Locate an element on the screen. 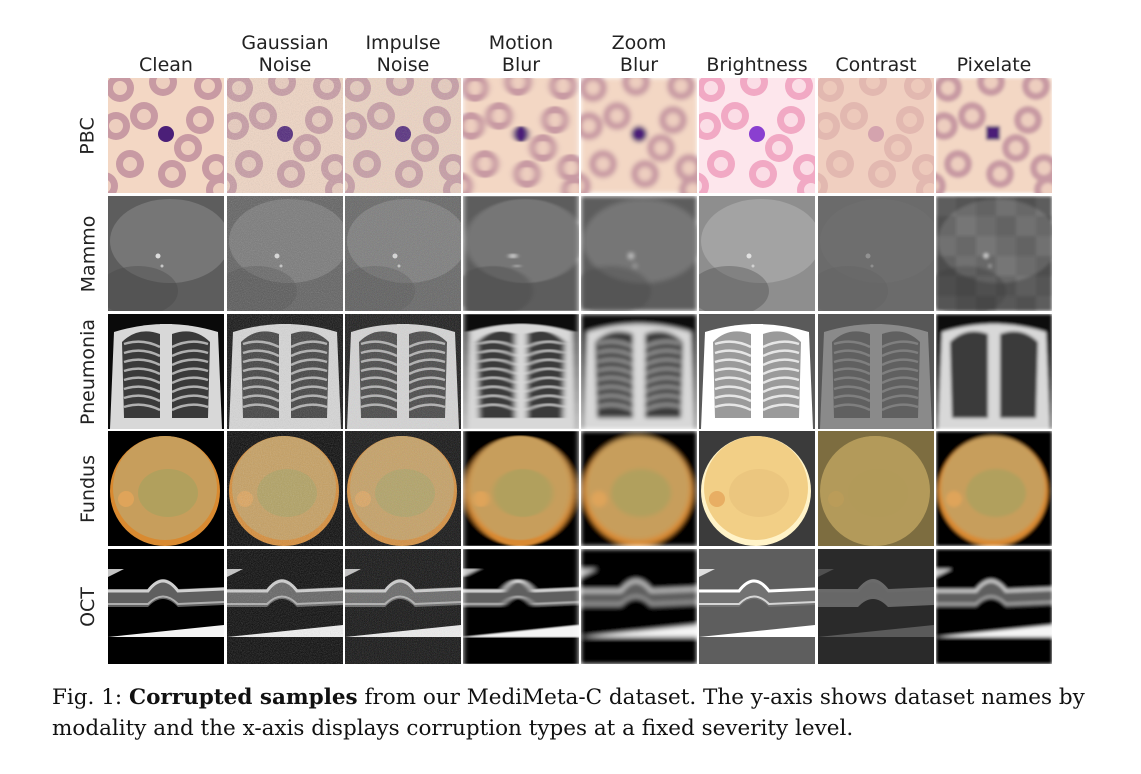  row-label-text: Mammo is located at coordinates (88, 253).